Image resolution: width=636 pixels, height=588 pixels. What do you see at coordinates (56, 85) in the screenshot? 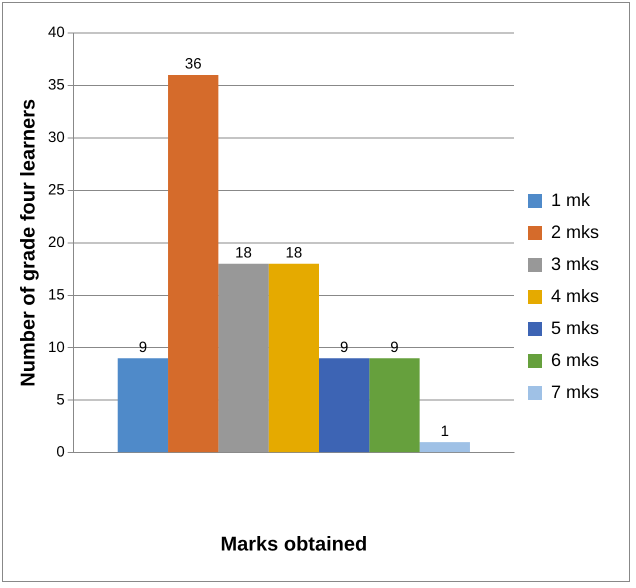
I see `y-tick-label: 35` at bounding box center [56, 85].